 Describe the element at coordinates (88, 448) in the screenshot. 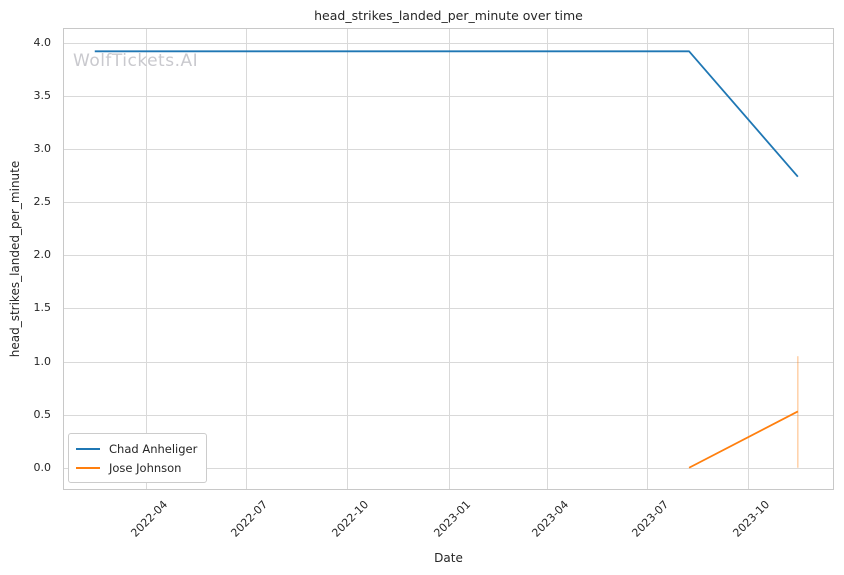

I see `legend-line-swatch-blue` at that location.